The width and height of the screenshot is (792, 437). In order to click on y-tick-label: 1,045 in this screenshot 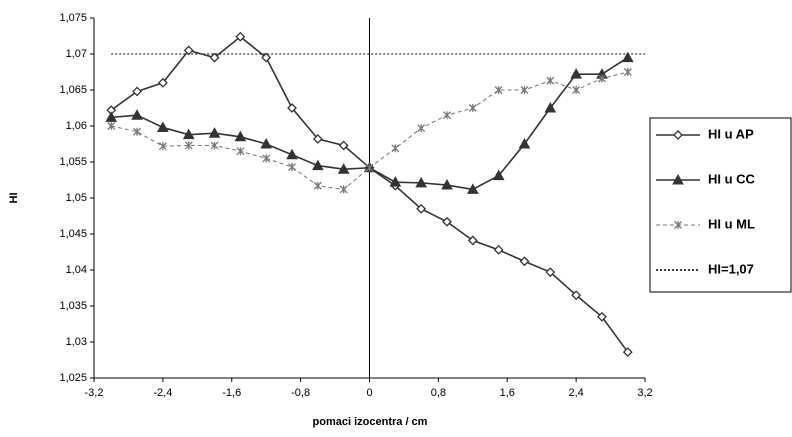, I will do `click(73, 234)`.